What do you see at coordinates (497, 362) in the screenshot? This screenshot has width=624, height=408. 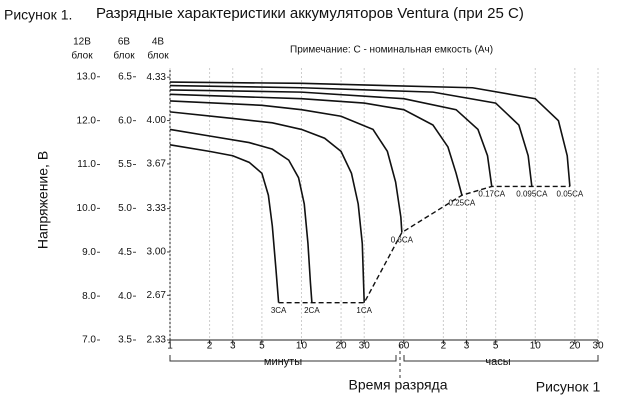 I see `x-unit-label: часы` at bounding box center [497, 362].